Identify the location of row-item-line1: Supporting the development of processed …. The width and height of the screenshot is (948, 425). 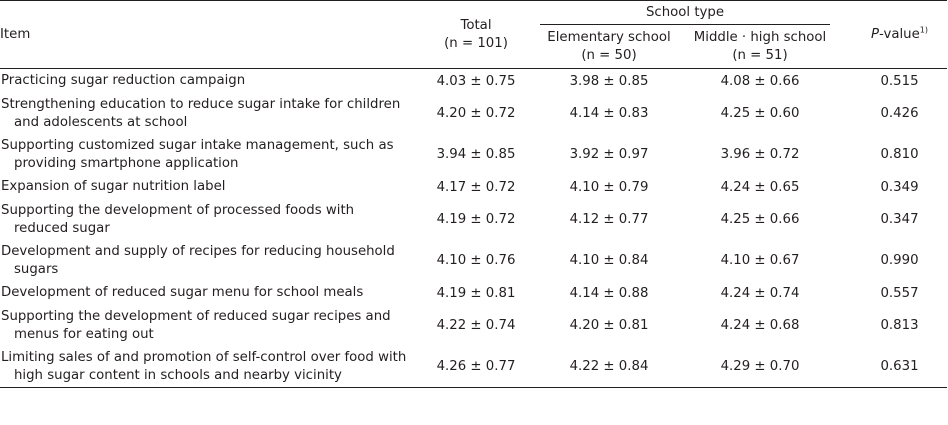
(178, 210).